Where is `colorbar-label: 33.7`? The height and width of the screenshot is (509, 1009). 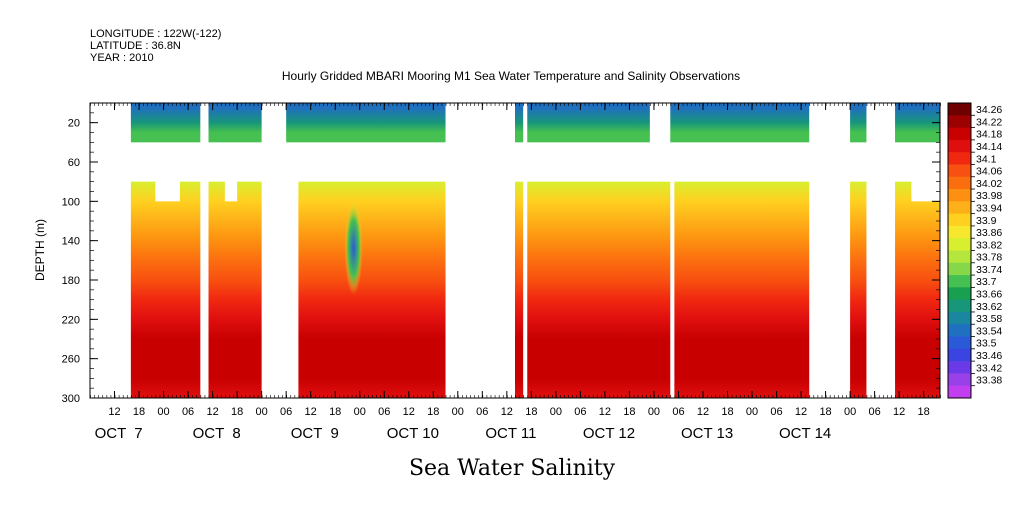
colorbar-label: 33.7 is located at coordinates (986, 282).